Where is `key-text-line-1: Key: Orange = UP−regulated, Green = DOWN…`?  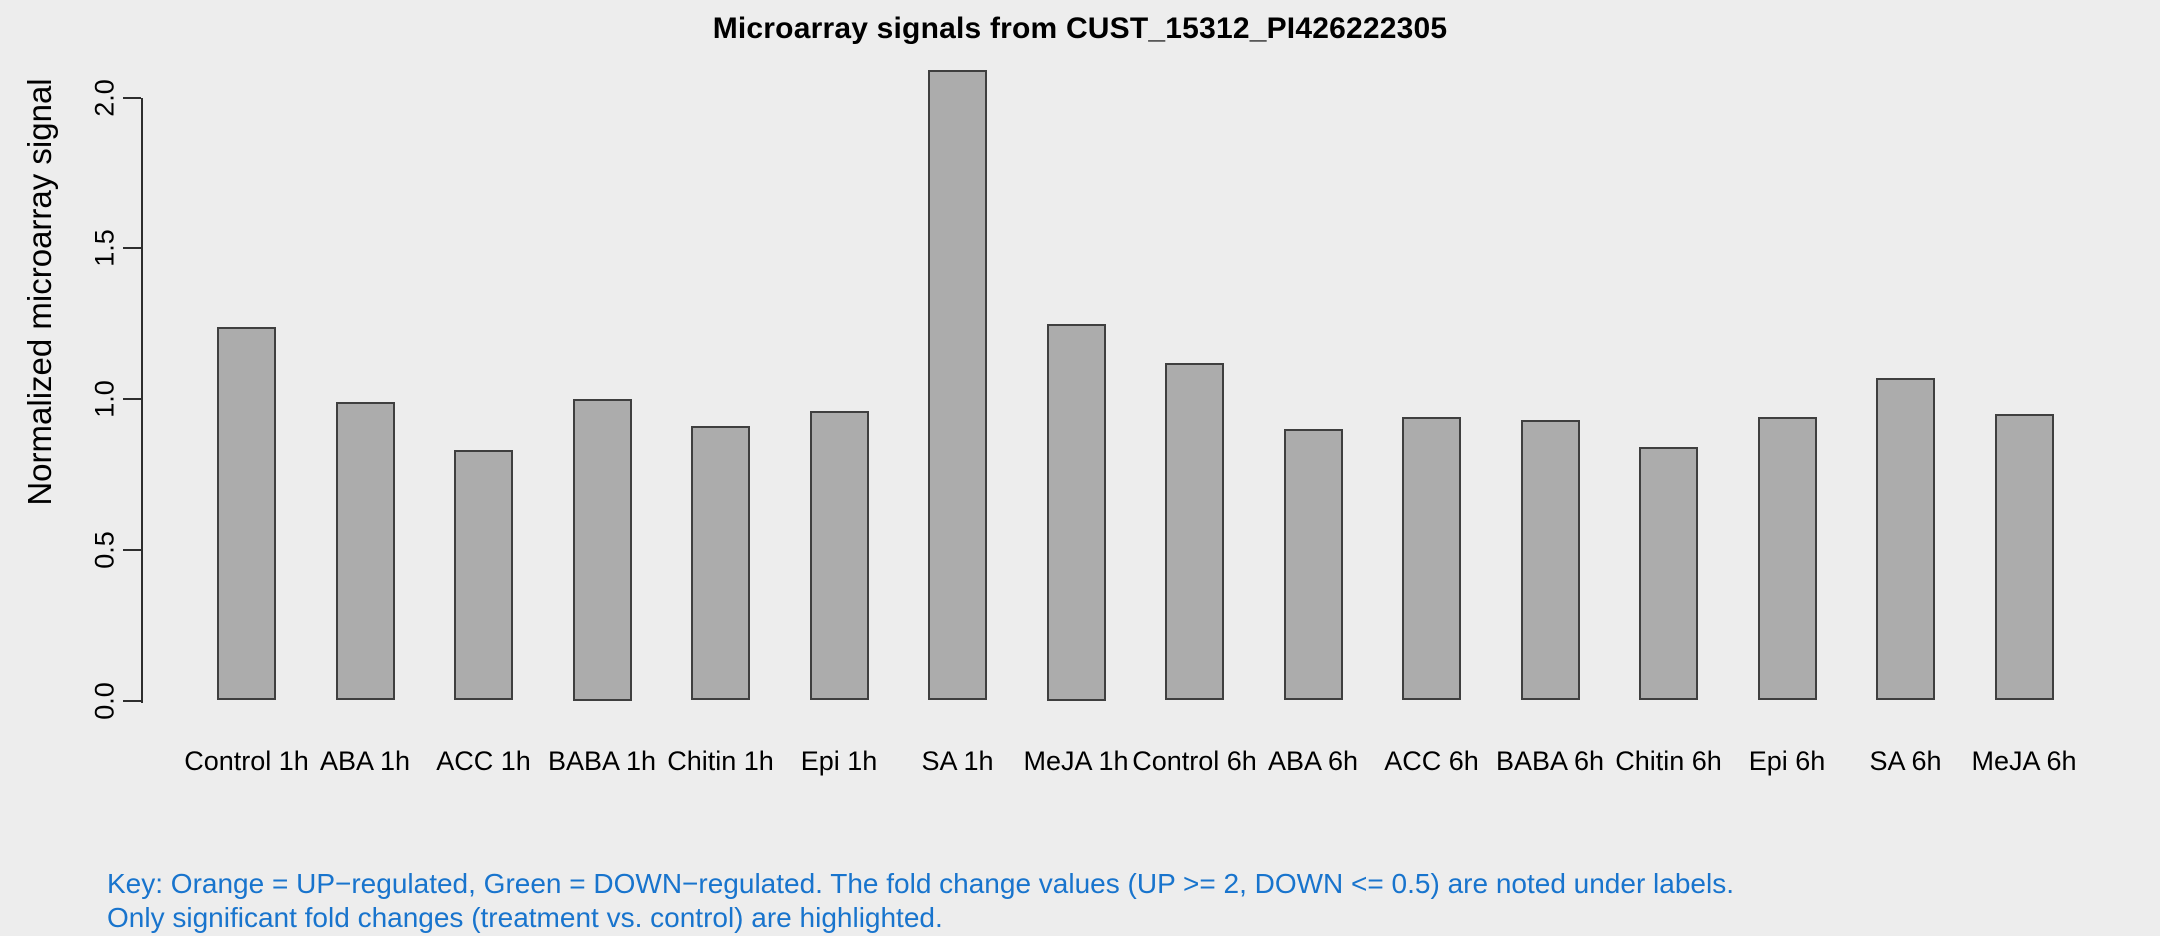 key-text-line-1: Key: Orange = UP−regulated, Green = DOWN… is located at coordinates (920, 883).